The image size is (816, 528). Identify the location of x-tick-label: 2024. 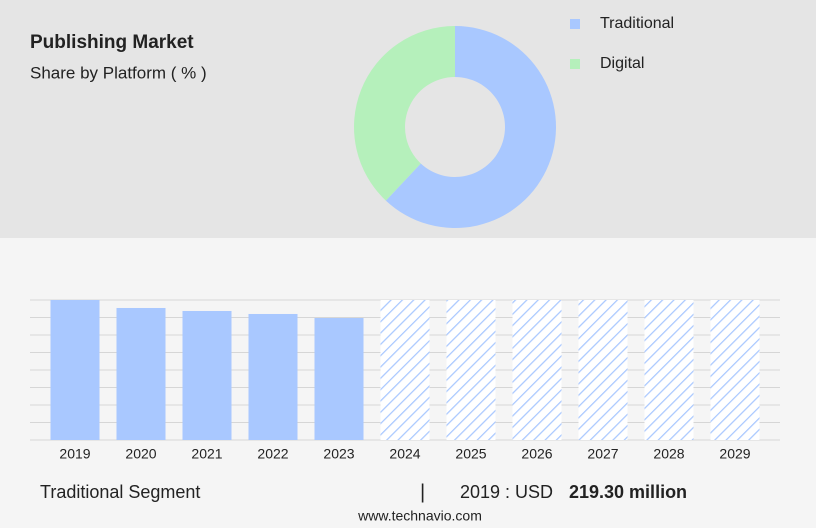
(404, 454).